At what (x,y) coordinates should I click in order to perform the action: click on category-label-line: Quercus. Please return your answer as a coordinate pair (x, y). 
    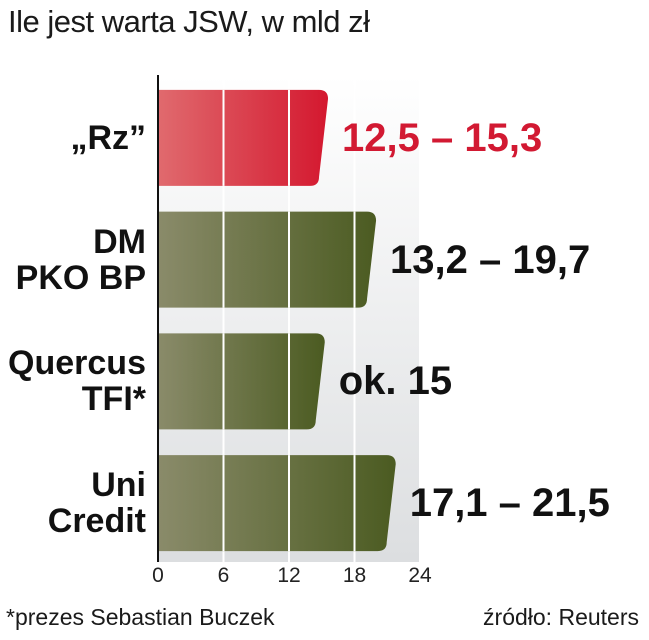
    Looking at the image, I should click on (77, 363).